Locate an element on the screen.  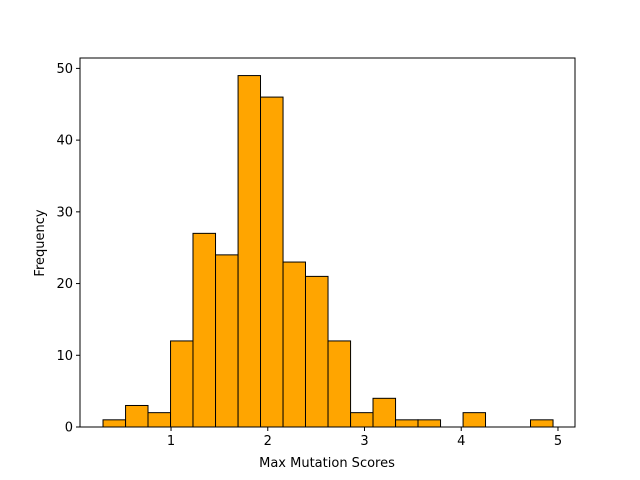
x-axis-label: Max Mutation Scores is located at coordinates (327, 463).